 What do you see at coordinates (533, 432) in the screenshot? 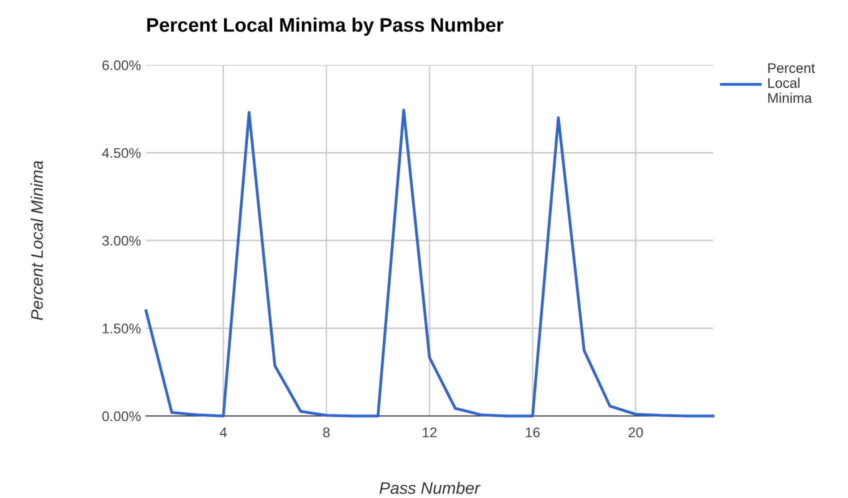
I see `x-tick-label: 16` at bounding box center [533, 432].